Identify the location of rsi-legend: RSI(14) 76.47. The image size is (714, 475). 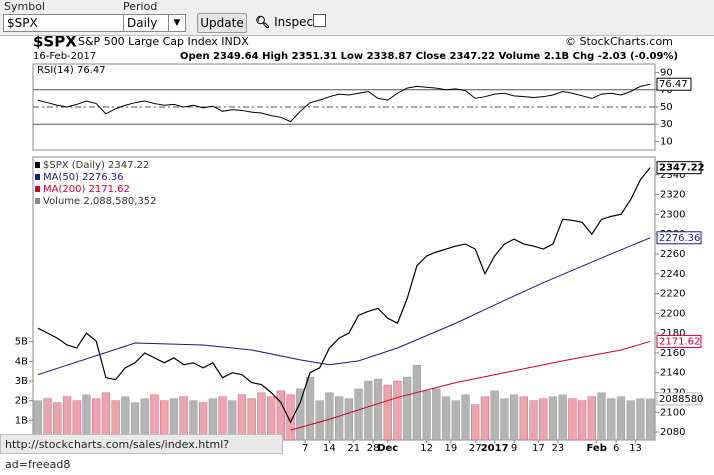
(71, 70).